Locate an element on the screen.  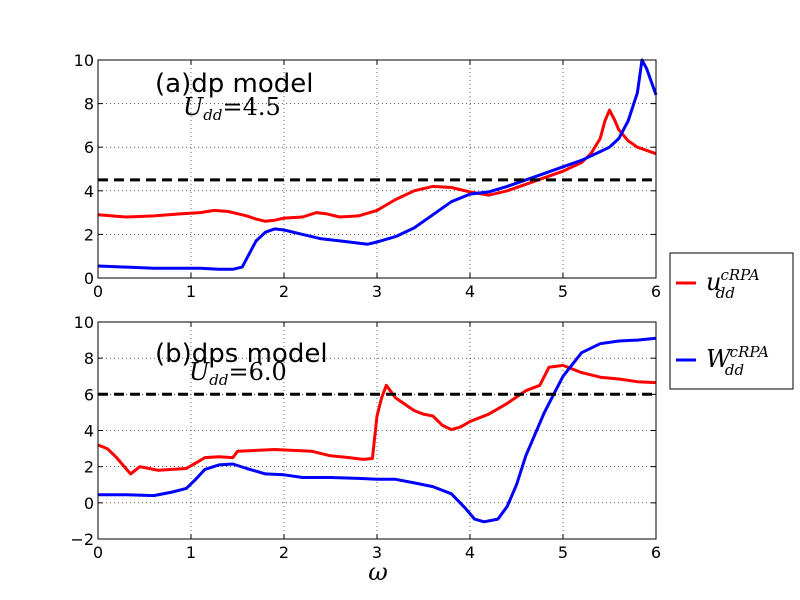
x-axis-label: ω is located at coordinates (378, 572).